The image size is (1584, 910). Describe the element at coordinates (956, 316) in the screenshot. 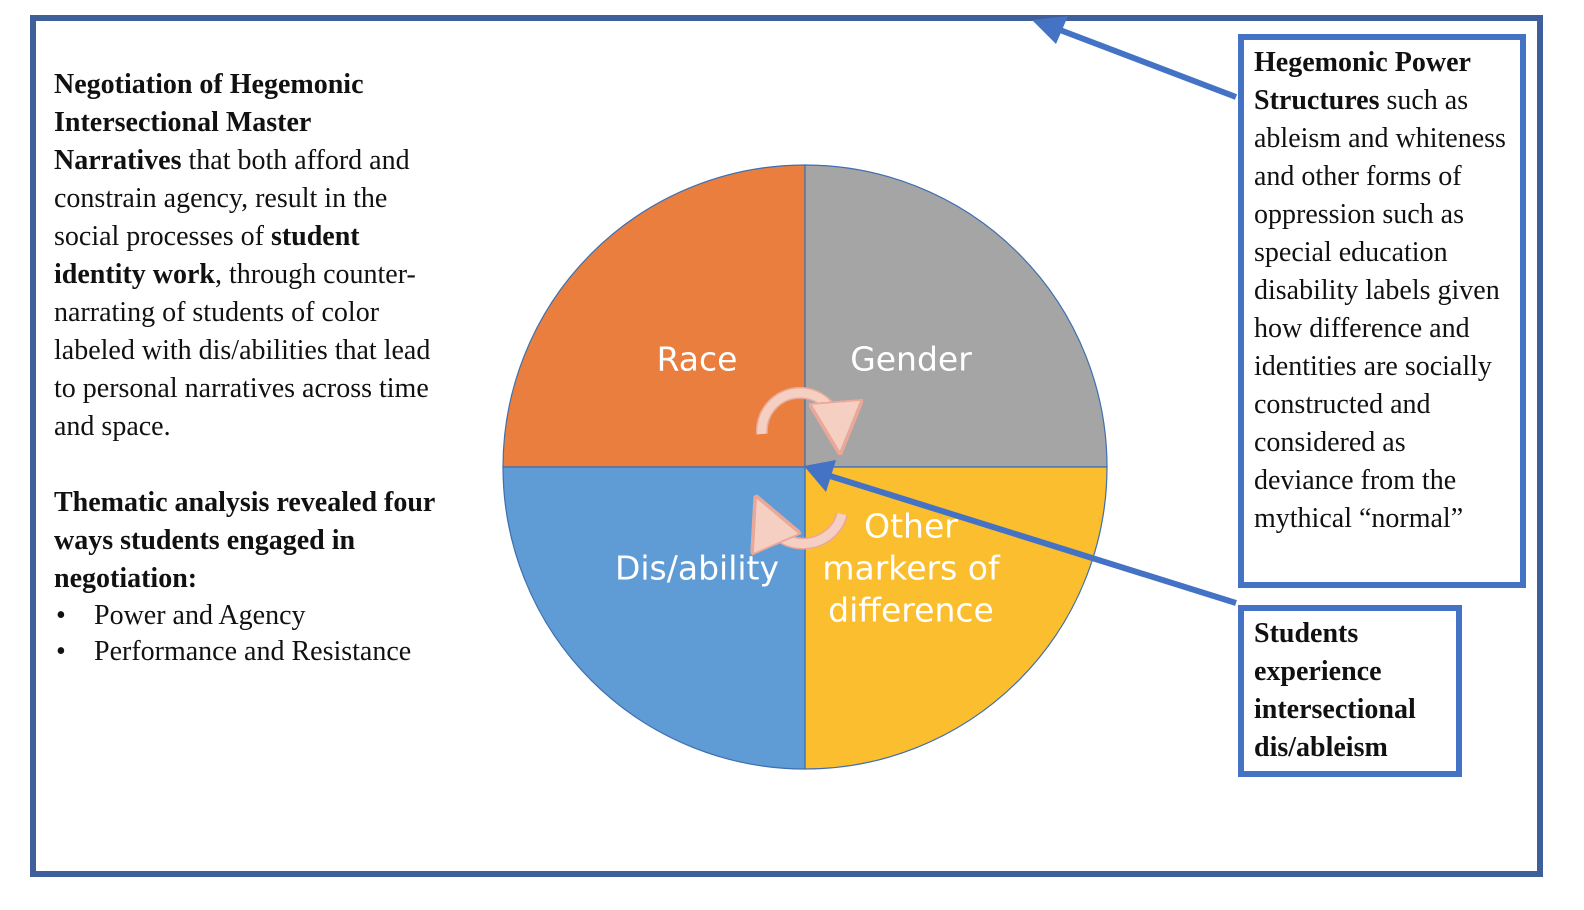

I see `pie-slice-gender` at that location.